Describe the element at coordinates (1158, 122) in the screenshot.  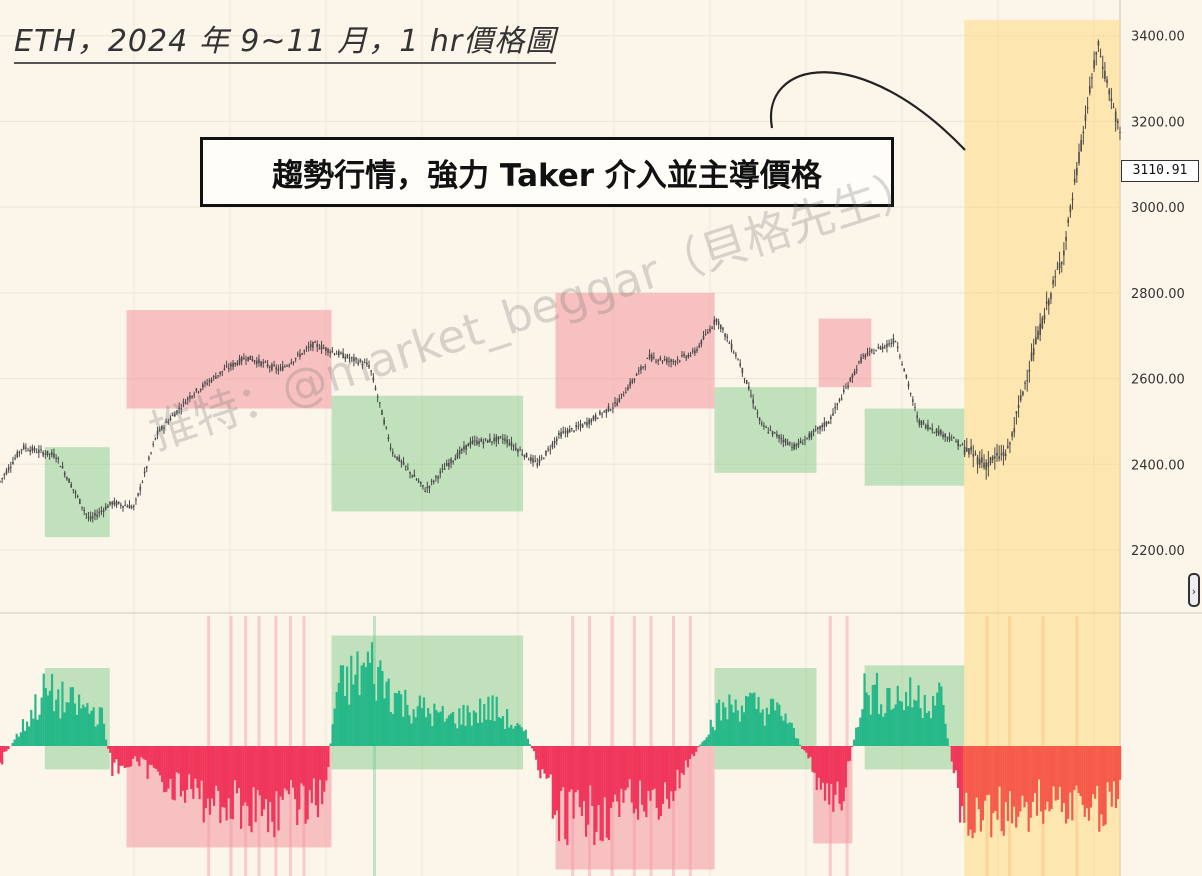
I see `price-tick-label: 3200.00` at that location.